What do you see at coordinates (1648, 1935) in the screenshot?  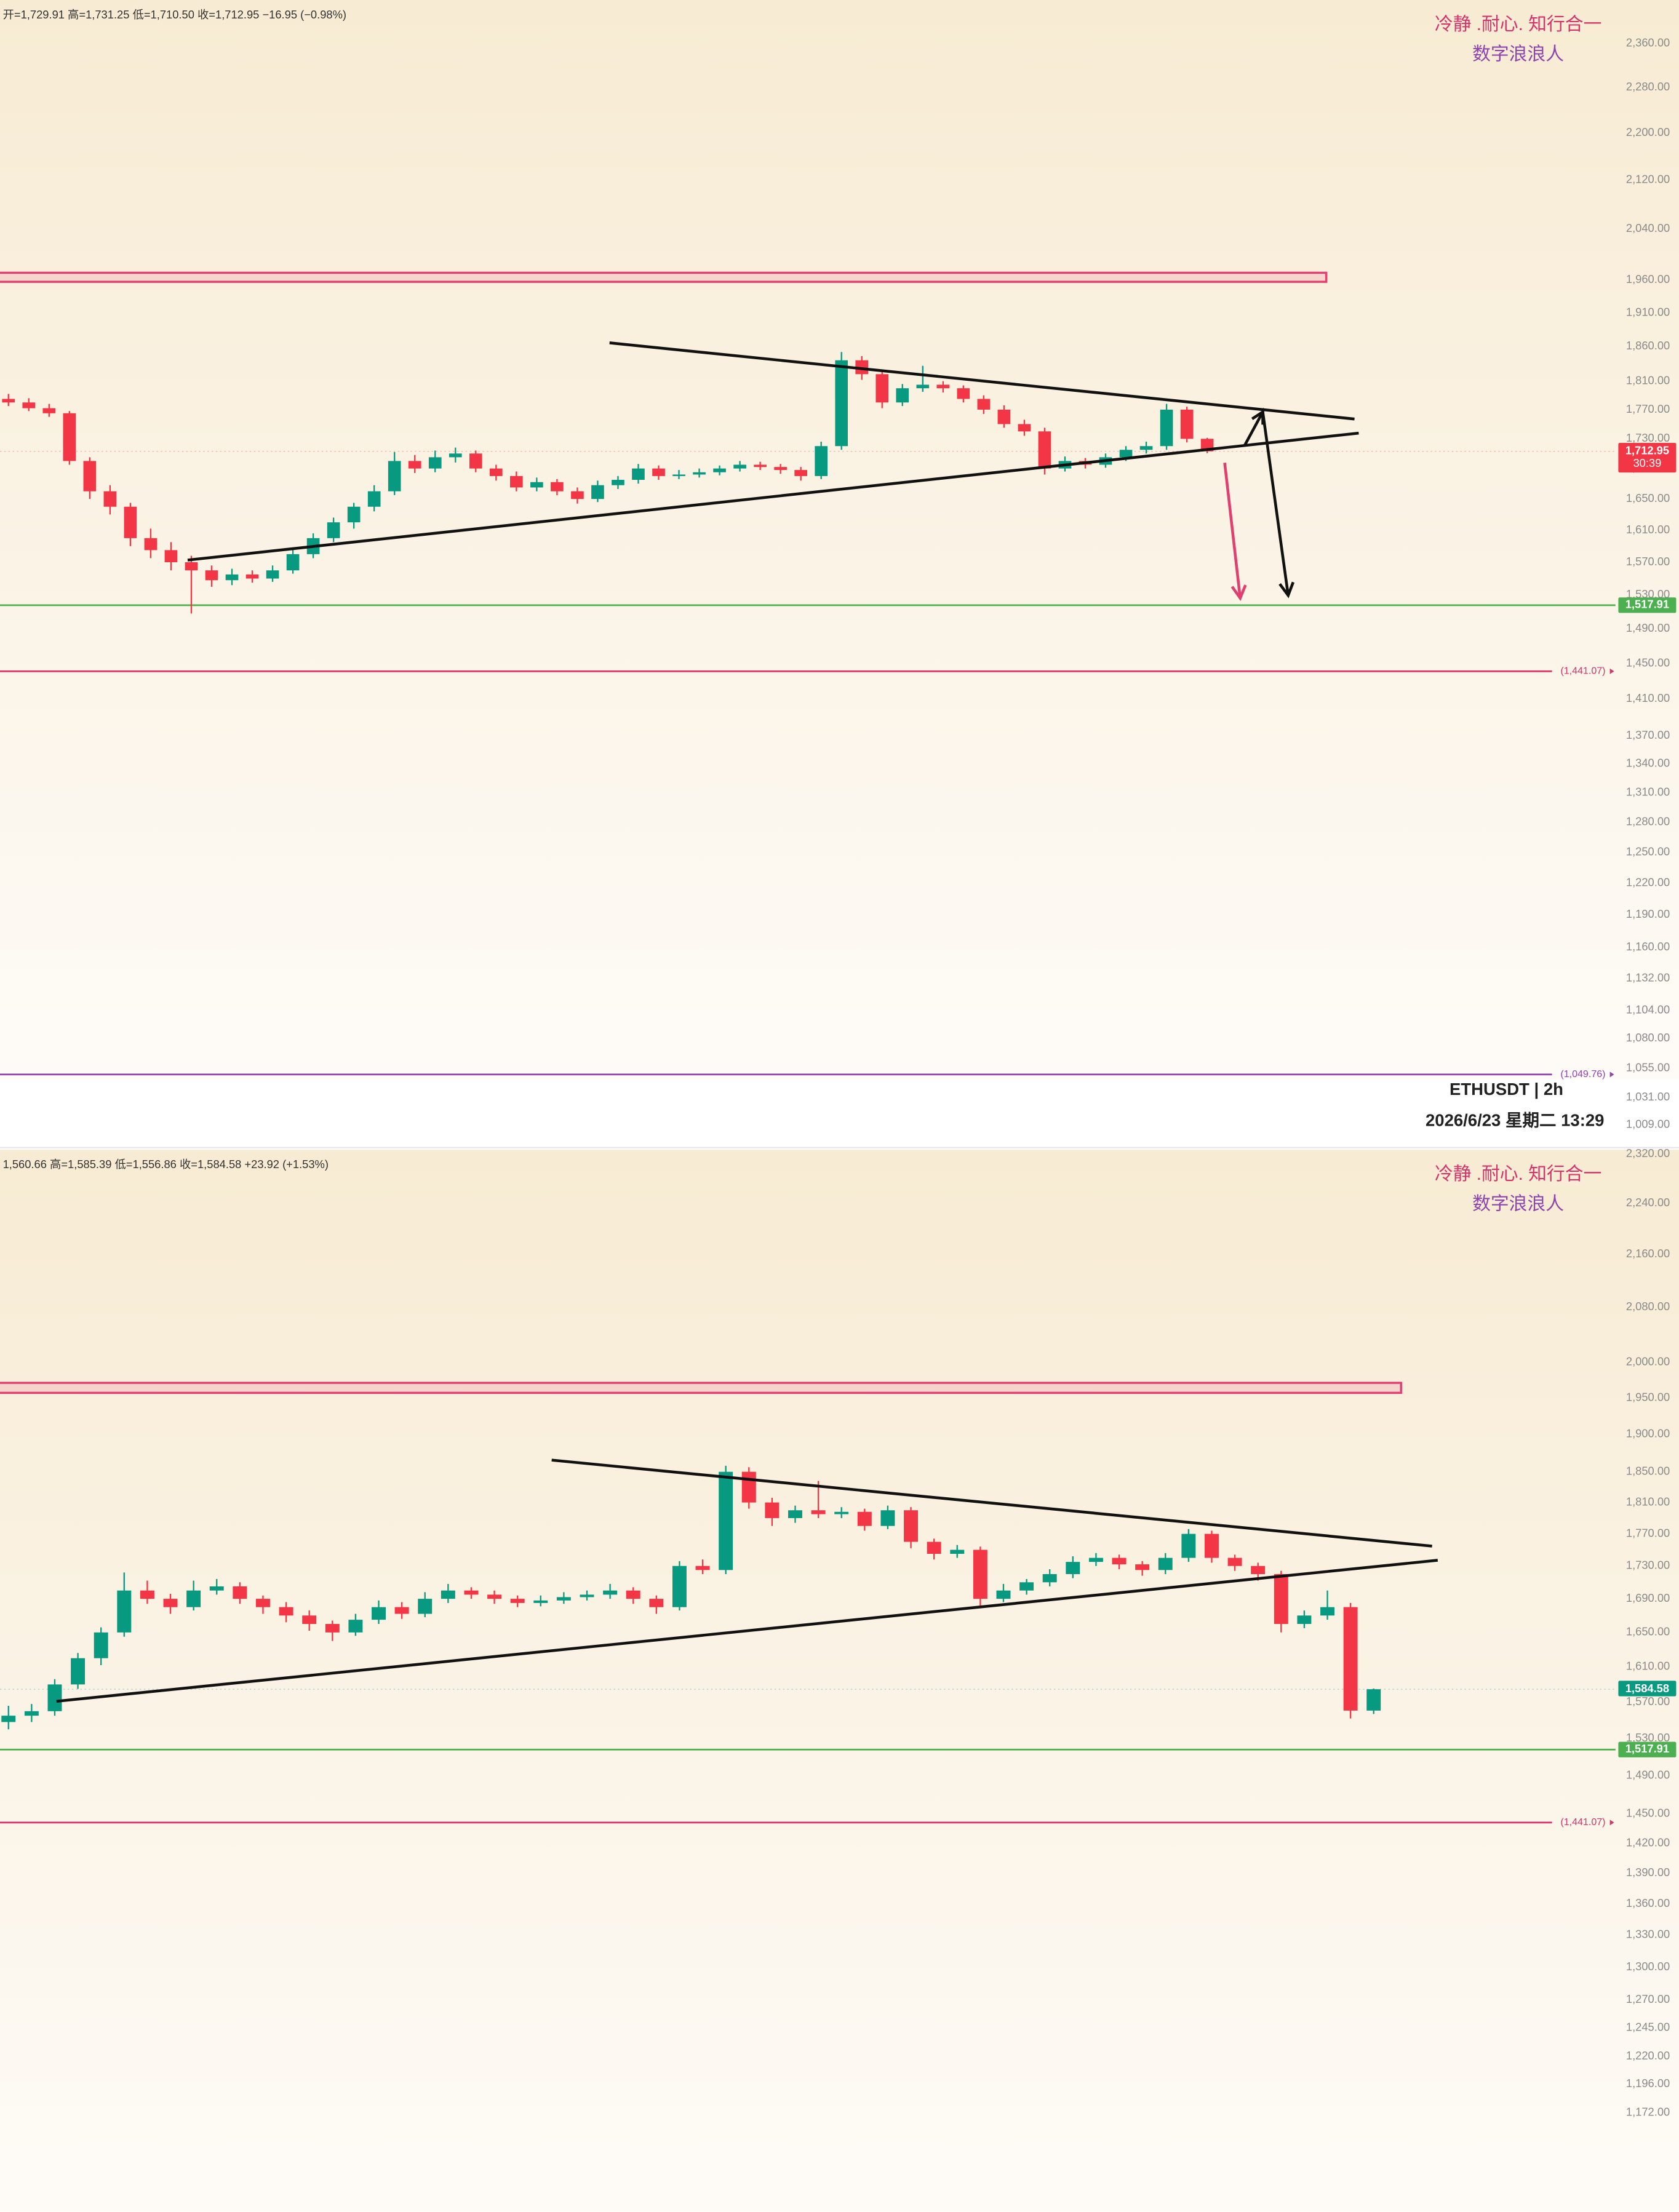 I see `y-tick-label: 1,330.00` at bounding box center [1648, 1935].